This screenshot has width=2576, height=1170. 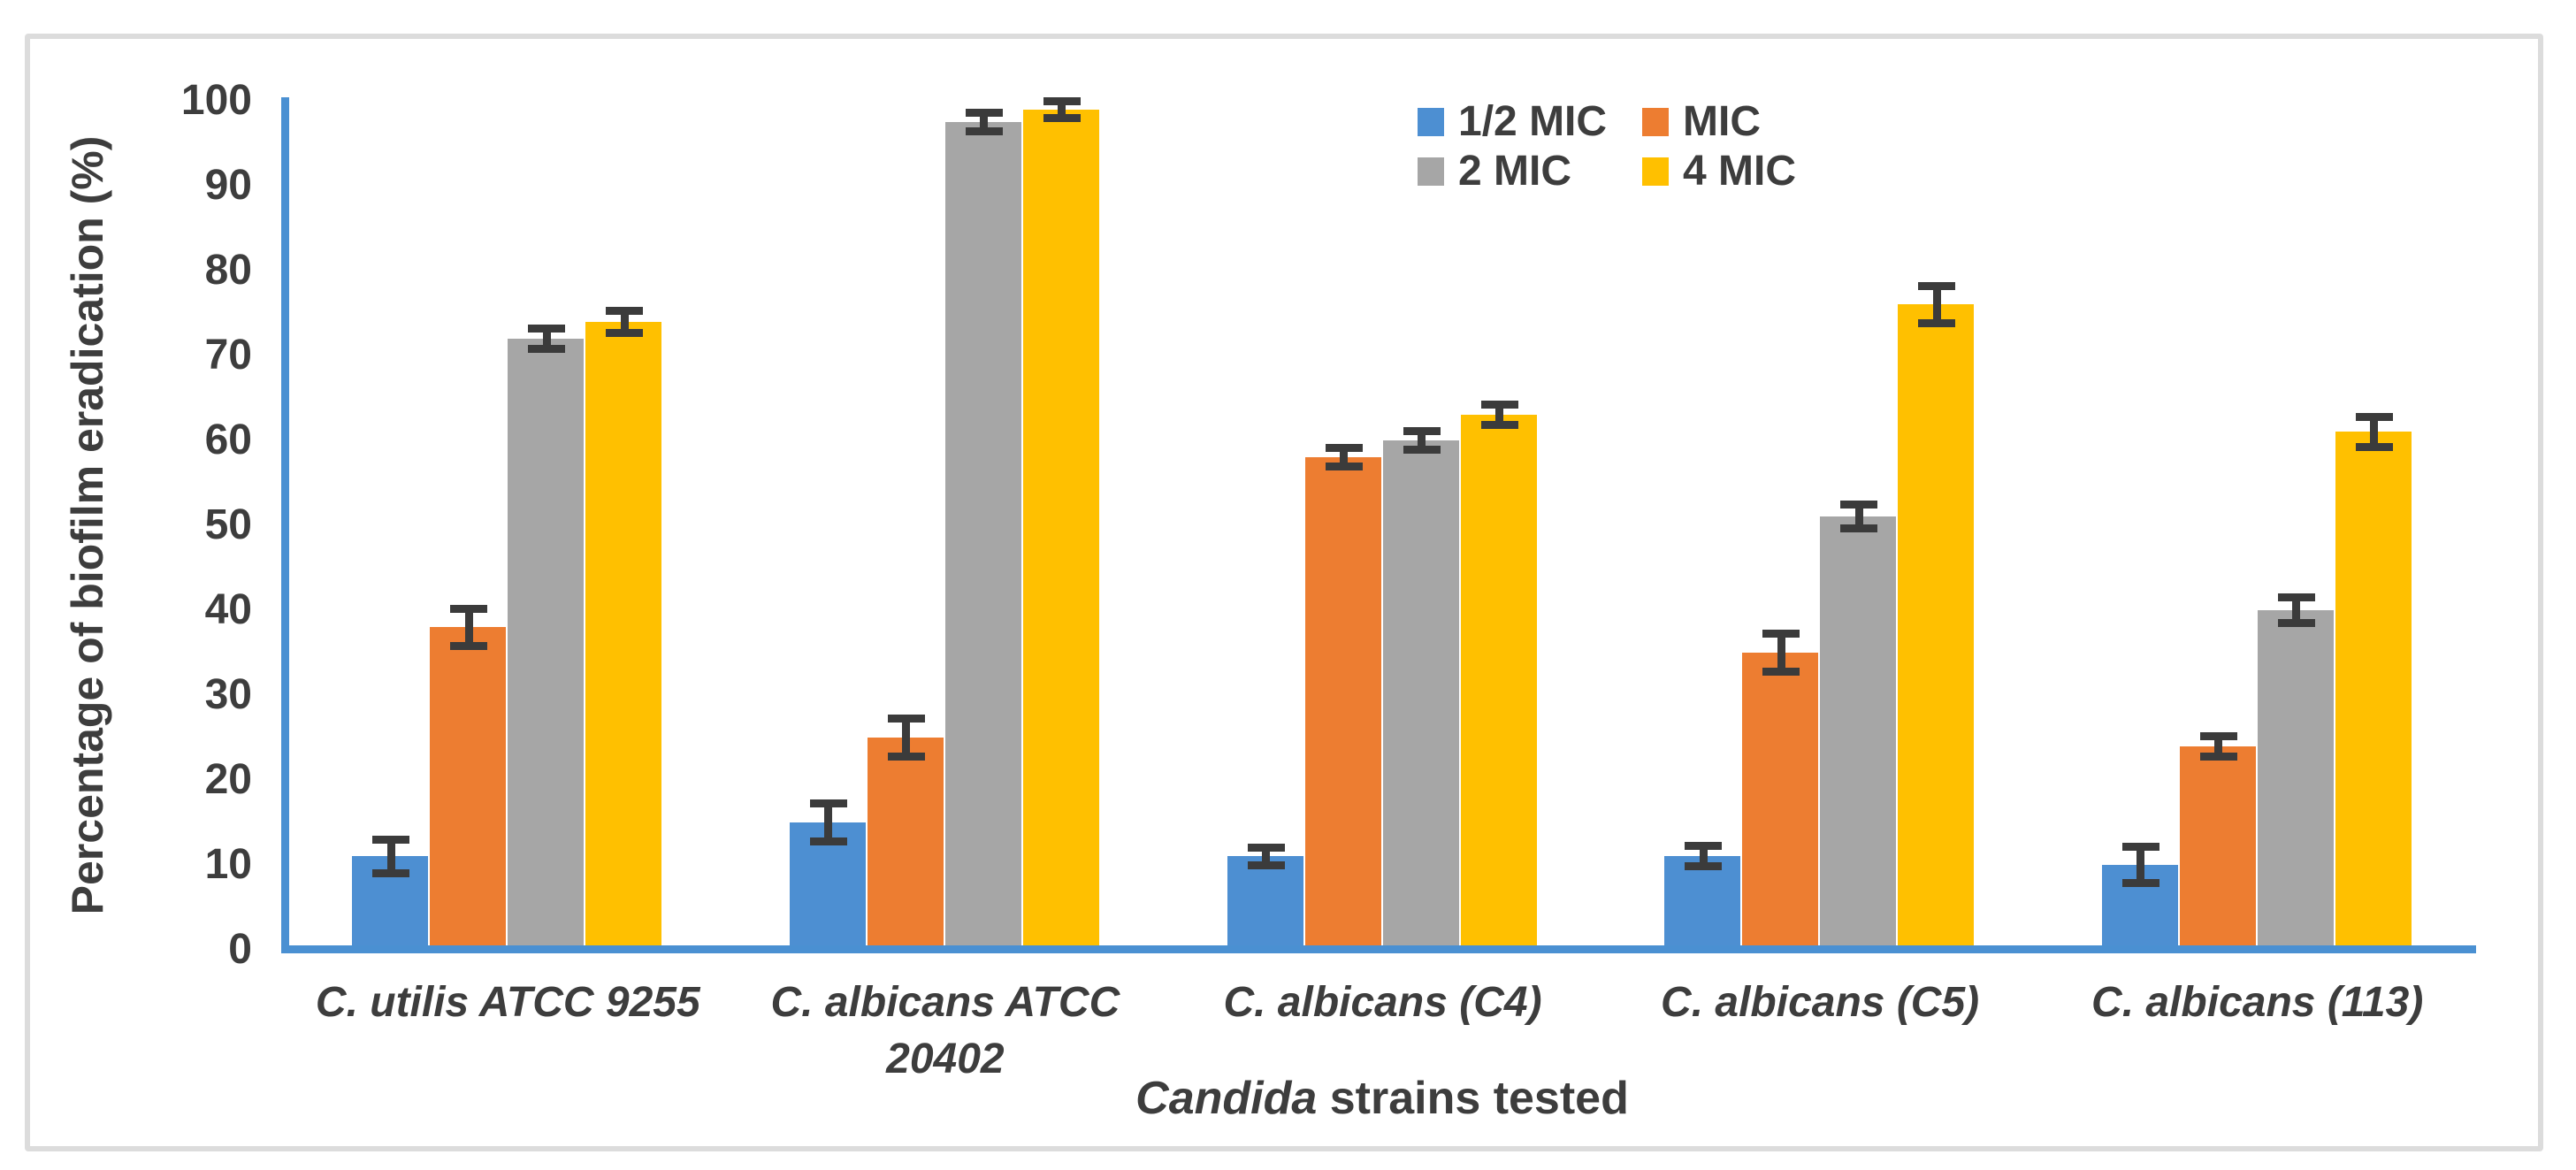 I want to click on x-axis-title-plain-part: strains tested, so click(x=1473, y=1098).